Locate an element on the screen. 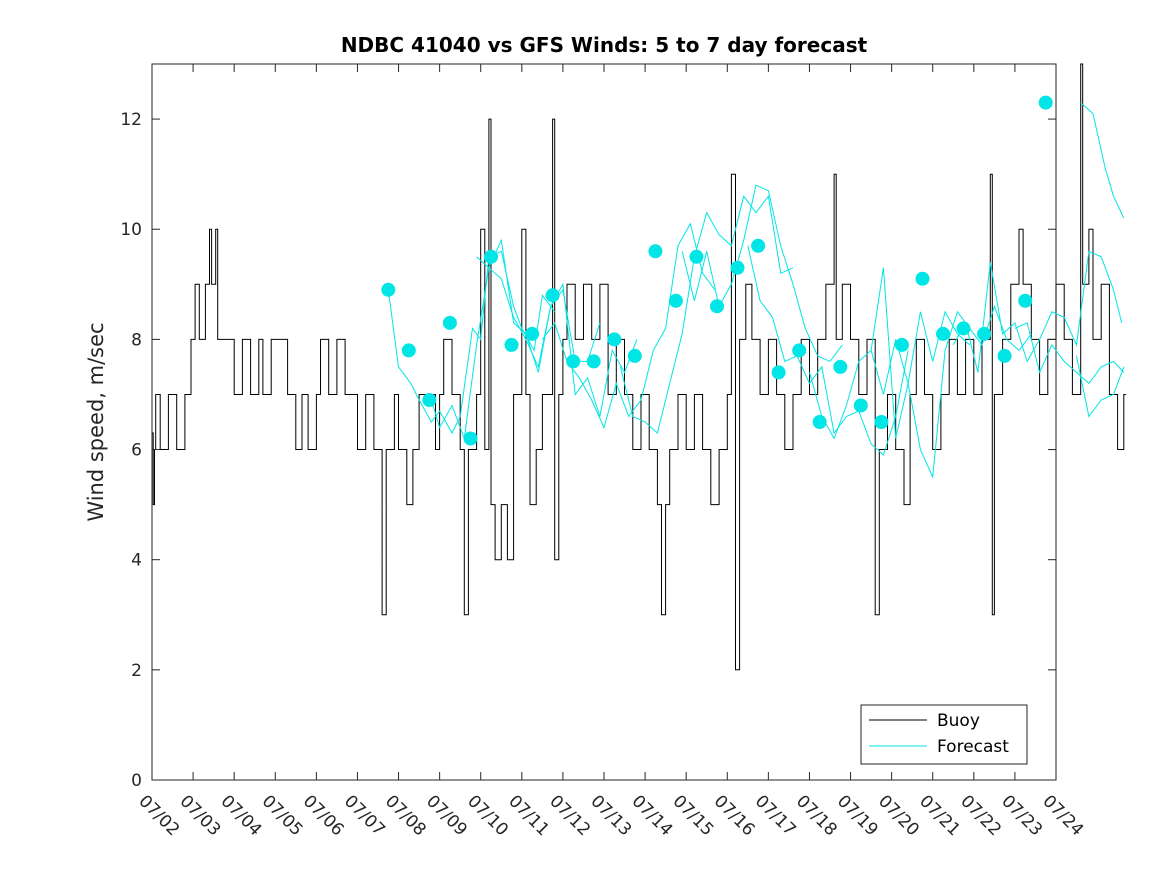 Image resolution: width=1167 pixels, height=875 pixels. x-tick-label: 07/17 is located at coordinates (775, 815).